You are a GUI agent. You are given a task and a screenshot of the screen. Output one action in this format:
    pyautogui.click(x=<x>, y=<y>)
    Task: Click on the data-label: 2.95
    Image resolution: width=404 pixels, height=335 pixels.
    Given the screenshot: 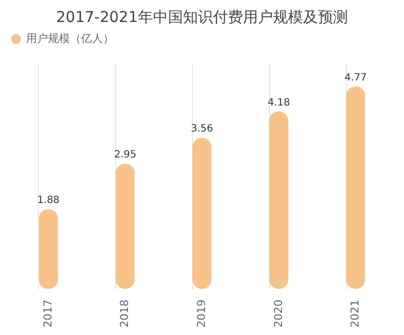 What is the action you would take?
    pyautogui.click(x=125, y=155)
    